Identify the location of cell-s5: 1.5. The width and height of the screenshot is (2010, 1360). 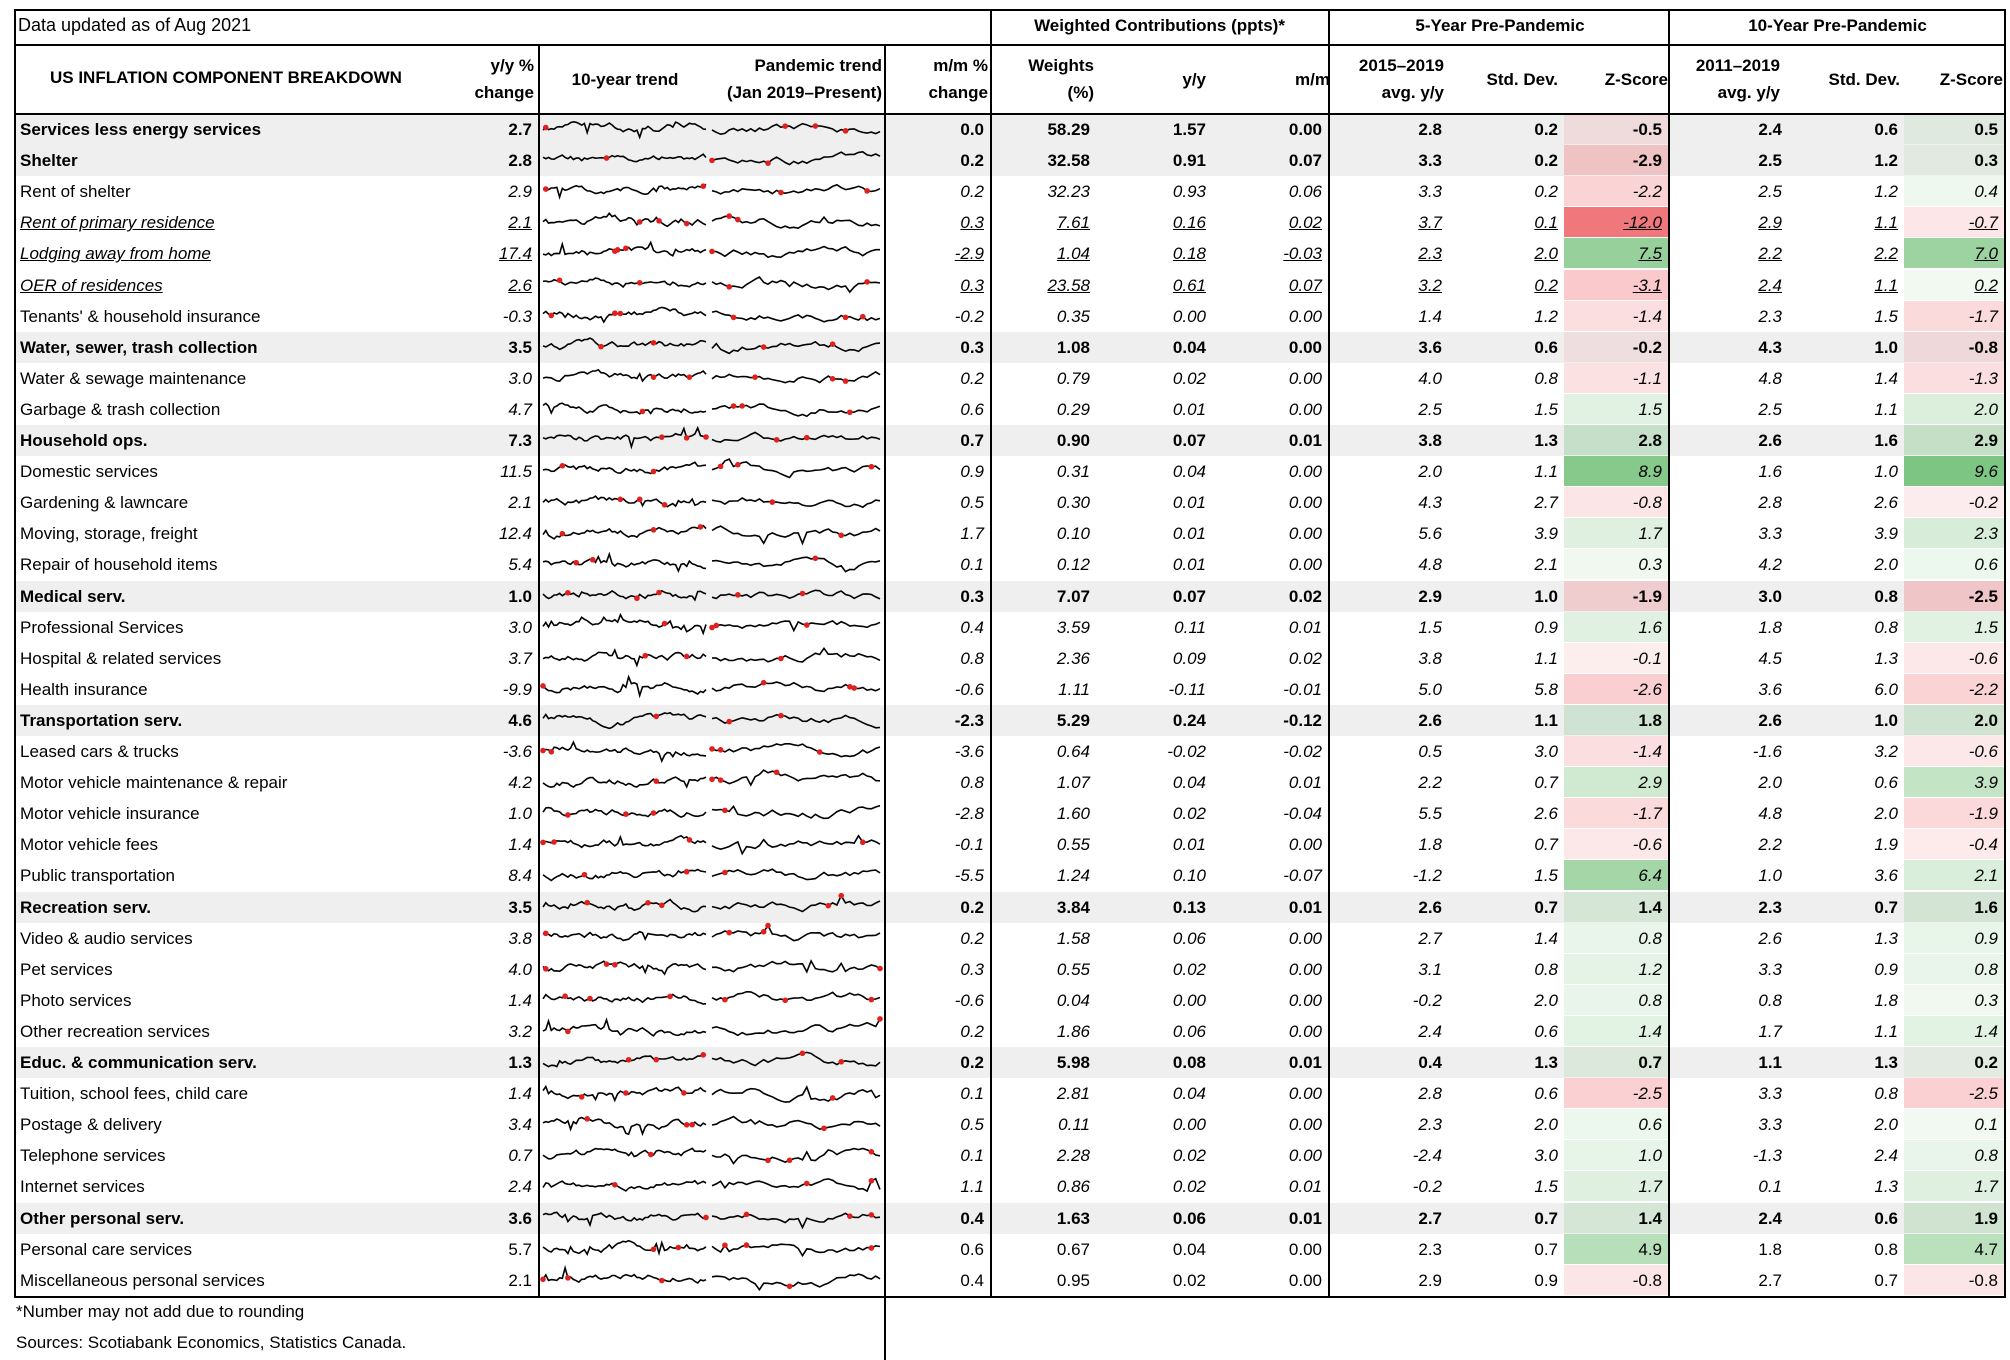
(1546, 409).